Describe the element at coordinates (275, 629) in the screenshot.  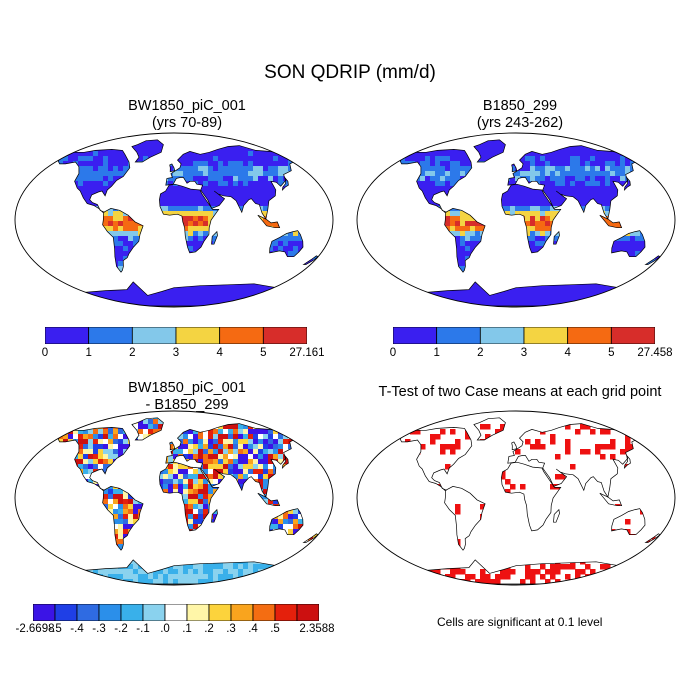
I see `colorbar-tick-label: .5` at that location.